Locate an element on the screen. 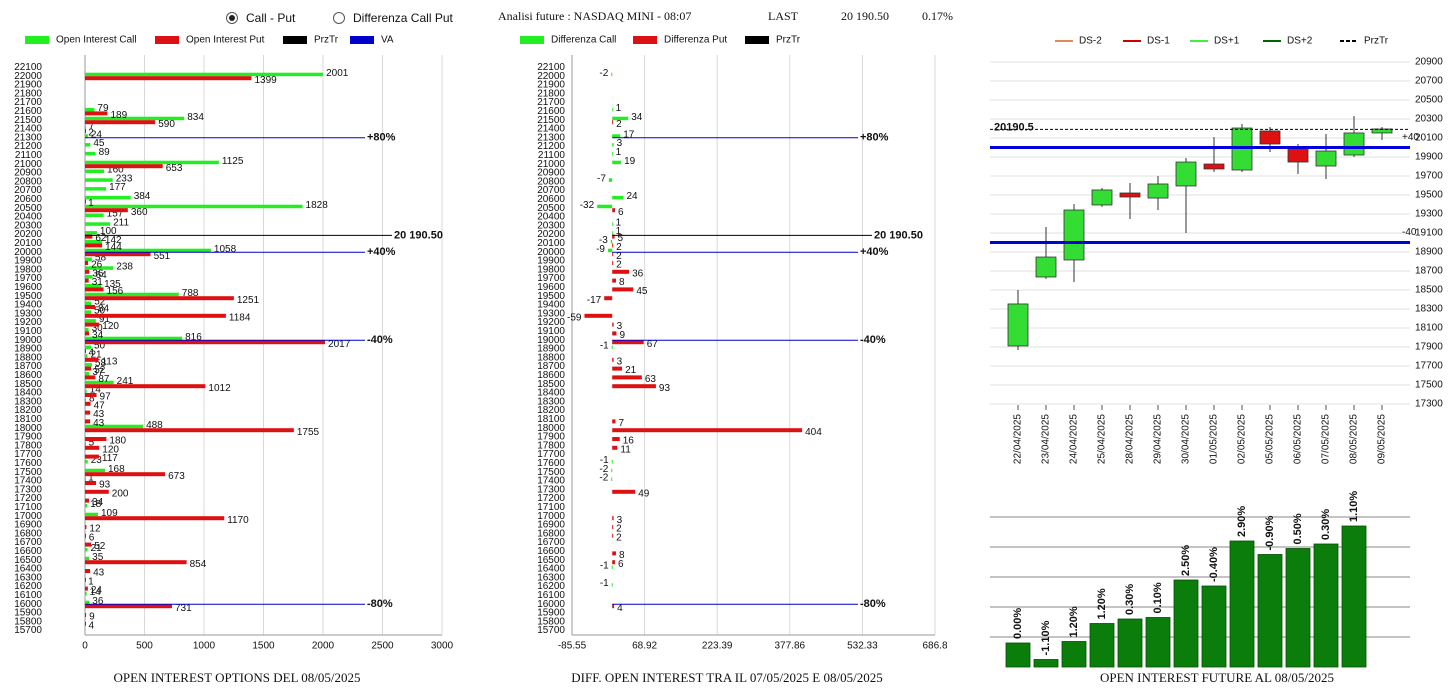 The width and height of the screenshot is (1453, 696). value-label: 120 is located at coordinates (110, 449).